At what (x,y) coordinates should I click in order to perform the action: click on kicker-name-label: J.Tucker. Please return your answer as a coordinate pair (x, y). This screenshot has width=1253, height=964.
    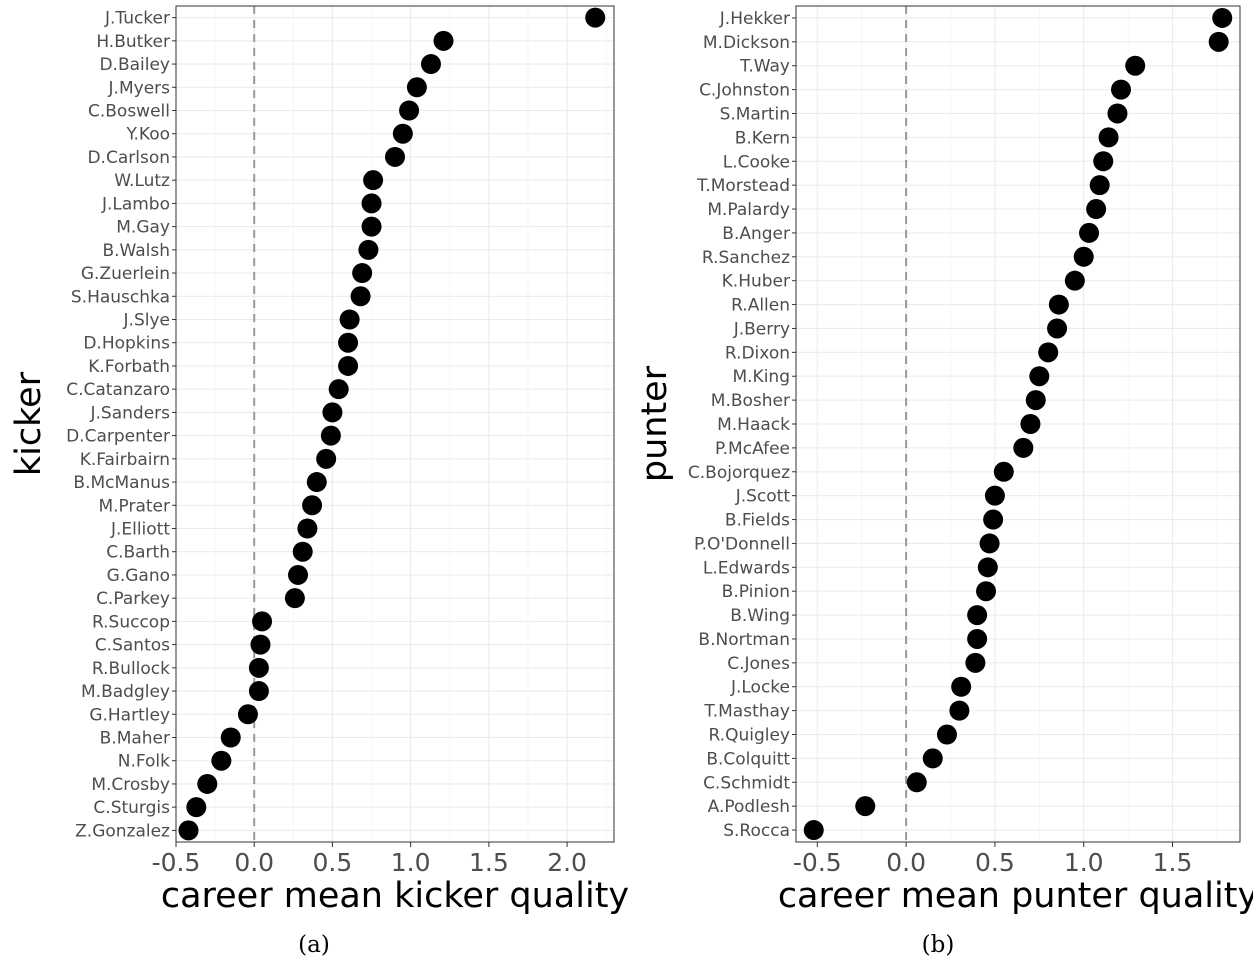
    Looking at the image, I should click on (137, 19).